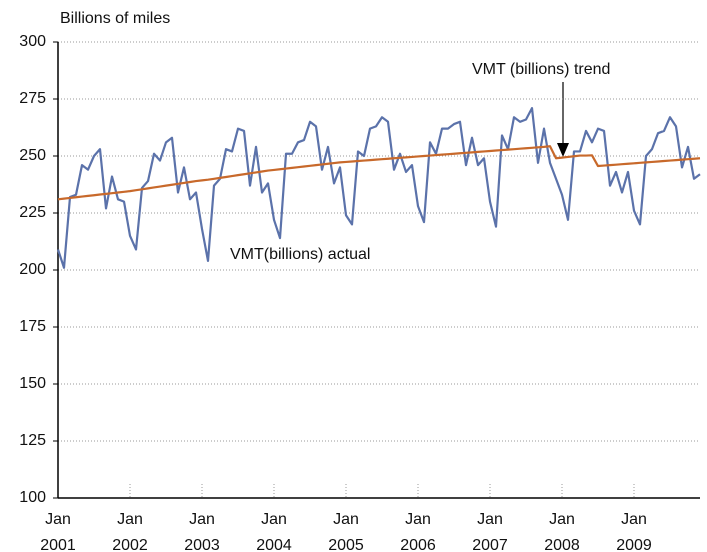 The height and width of the screenshot is (552, 707). I want to click on x-tick-label: Jan 2007, so click(490, 531).